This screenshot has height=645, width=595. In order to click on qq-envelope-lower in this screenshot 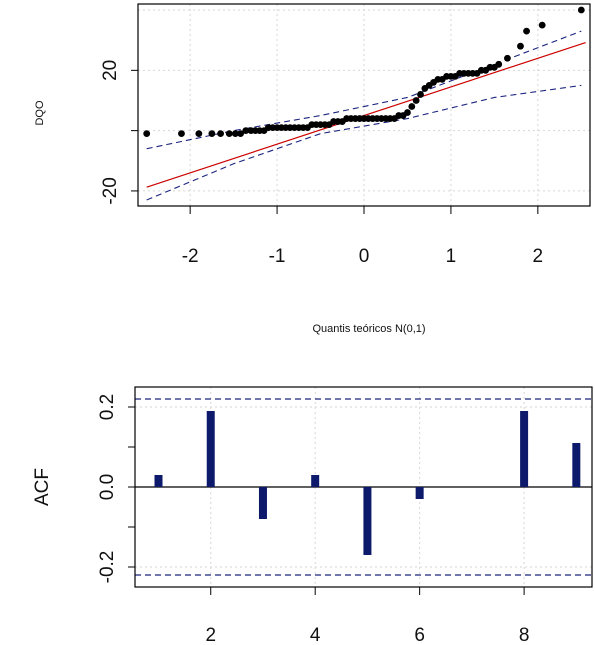, I will do `click(364, 142)`.